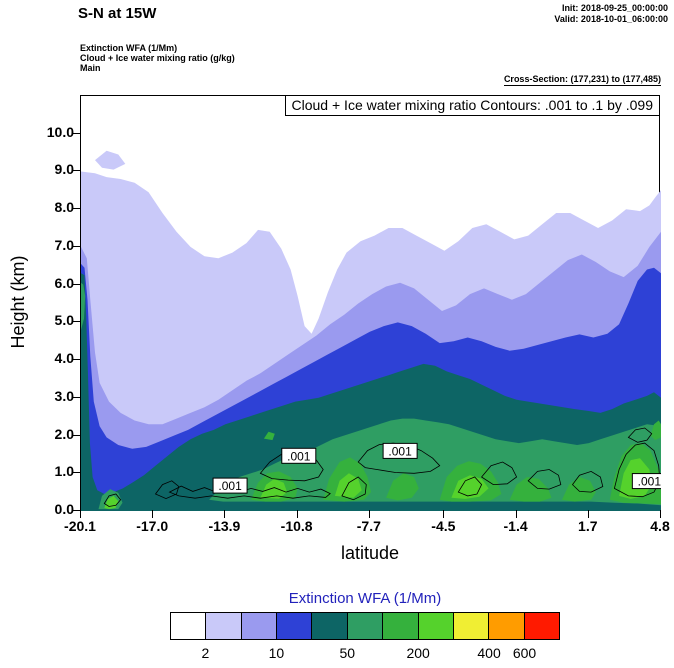 This screenshot has height=668, width=674. What do you see at coordinates (269, 436) in the screenshot?
I see `filled-region-green-speck-2km` at bounding box center [269, 436].